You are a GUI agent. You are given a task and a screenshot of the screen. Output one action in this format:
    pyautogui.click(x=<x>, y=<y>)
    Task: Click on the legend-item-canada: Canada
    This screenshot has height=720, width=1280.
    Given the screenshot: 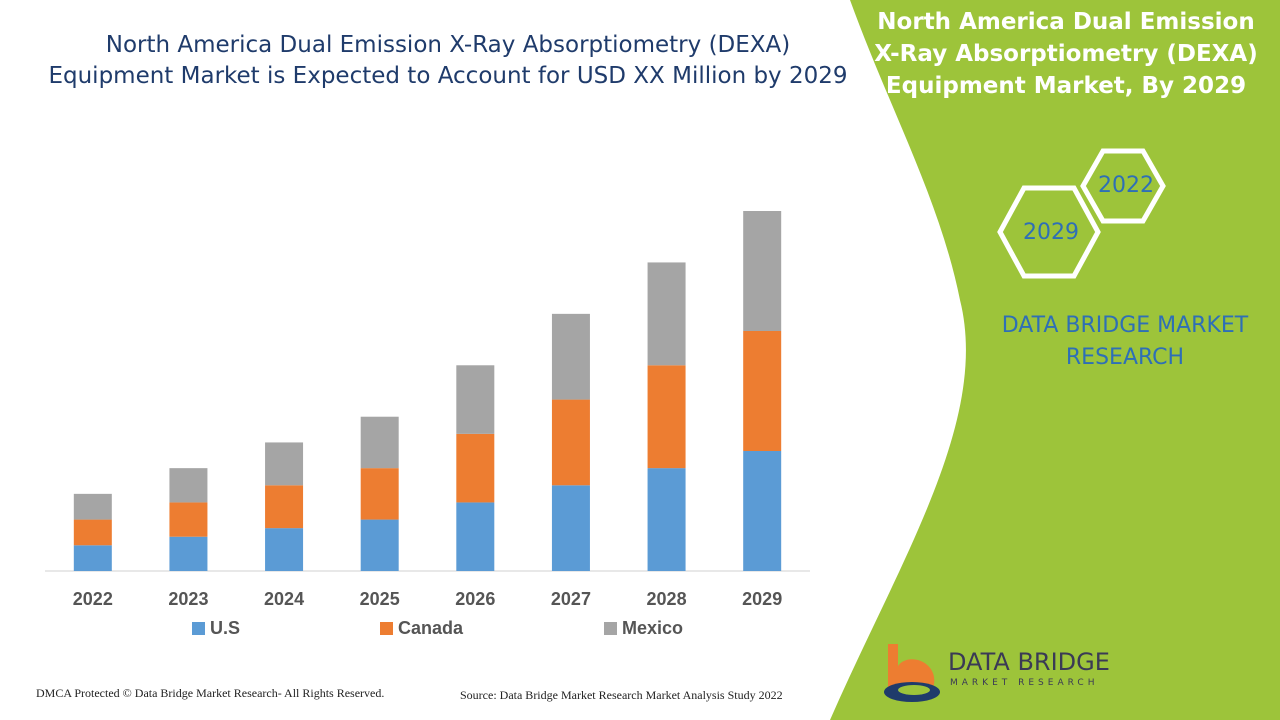 What is the action you would take?
    pyautogui.click(x=421, y=628)
    